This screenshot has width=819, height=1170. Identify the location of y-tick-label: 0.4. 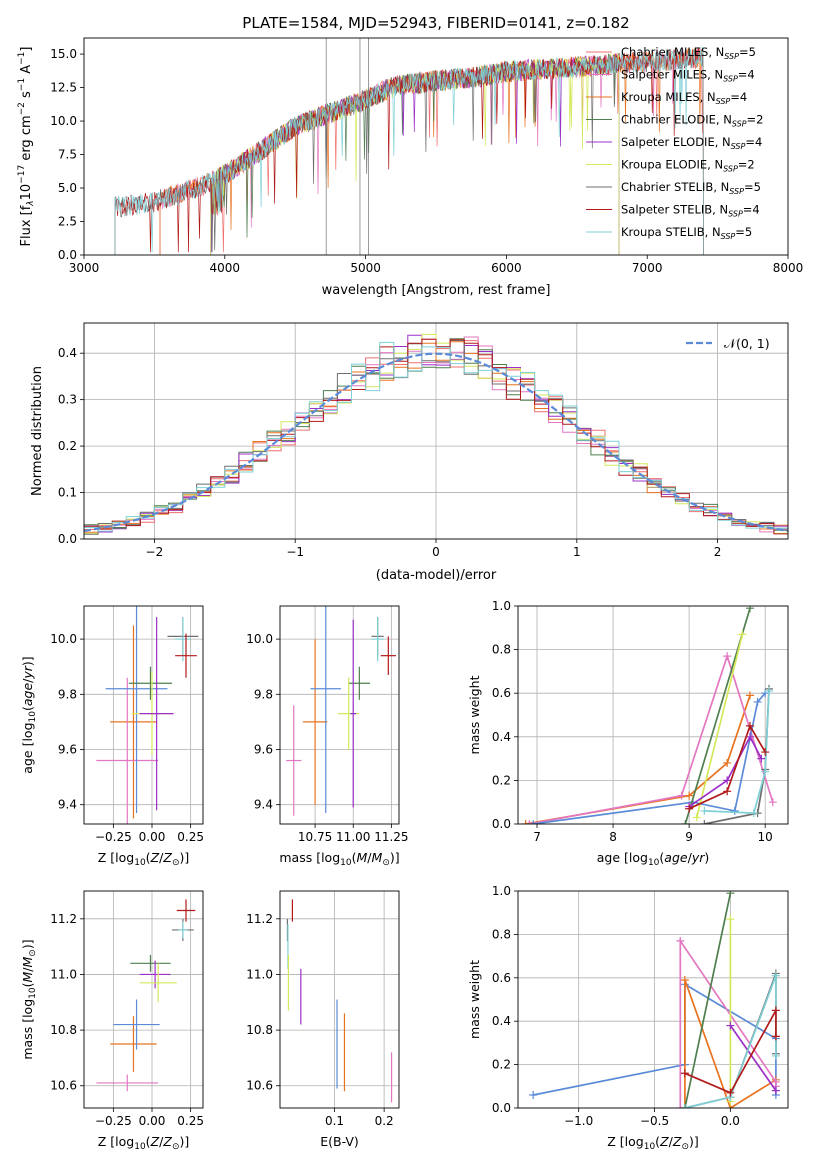
(501, 1021).